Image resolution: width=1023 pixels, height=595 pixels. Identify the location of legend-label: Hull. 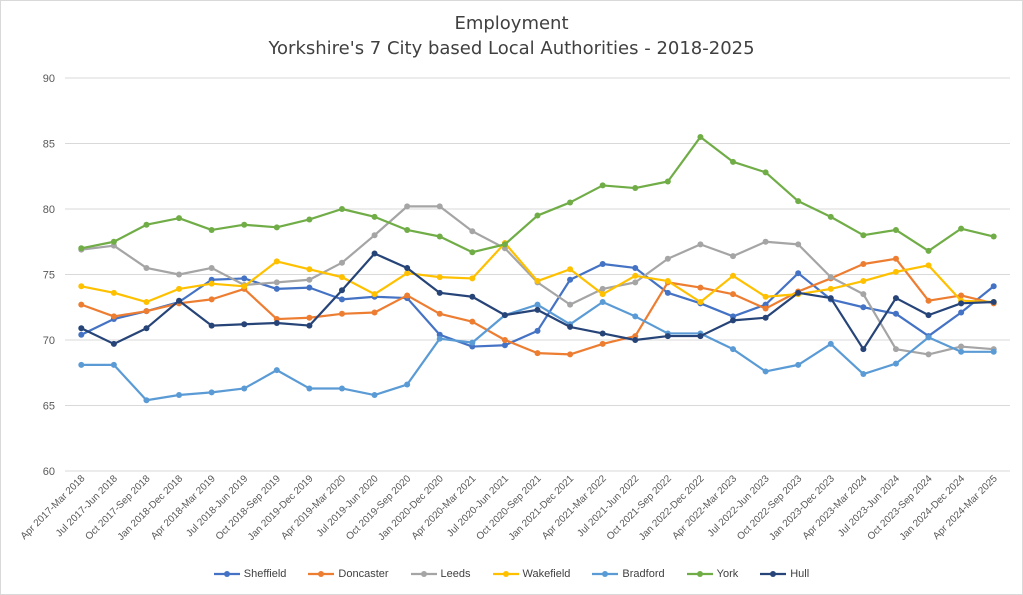
(800, 574).